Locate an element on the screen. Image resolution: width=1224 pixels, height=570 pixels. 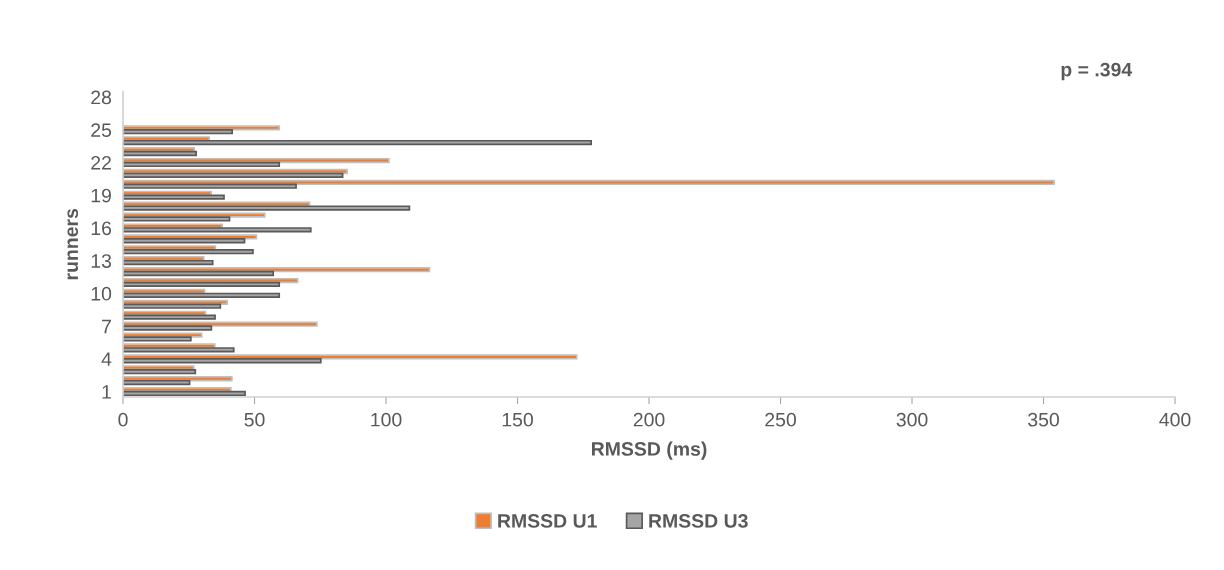
y-tick-label: 10 is located at coordinates (101, 293).